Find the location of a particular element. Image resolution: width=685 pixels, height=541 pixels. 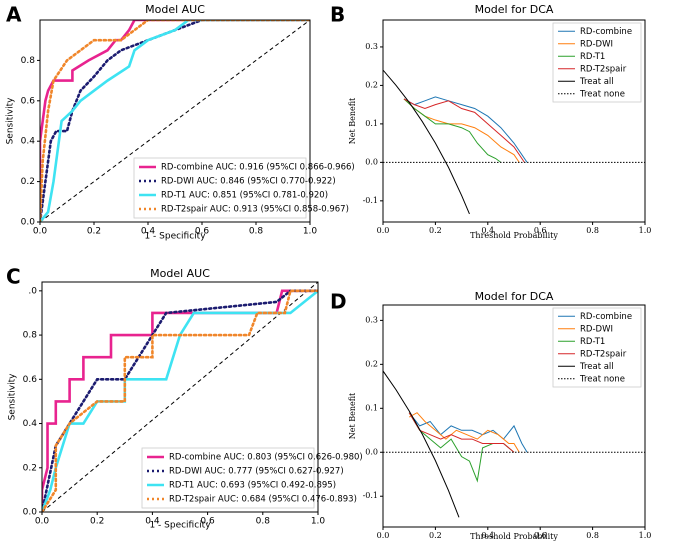

panel-label: D is located at coordinates (338, 302).